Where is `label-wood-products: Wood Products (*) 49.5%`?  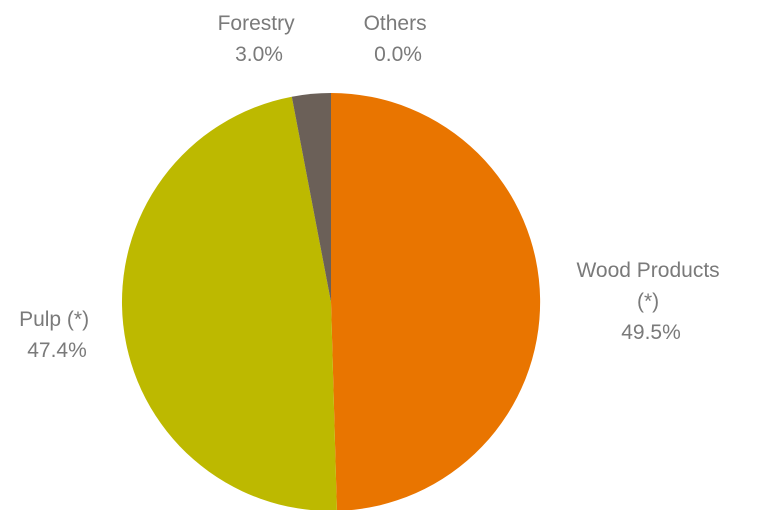 label-wood-products: Wood Products (*) 49.5% is located at coordinates (650, 301).